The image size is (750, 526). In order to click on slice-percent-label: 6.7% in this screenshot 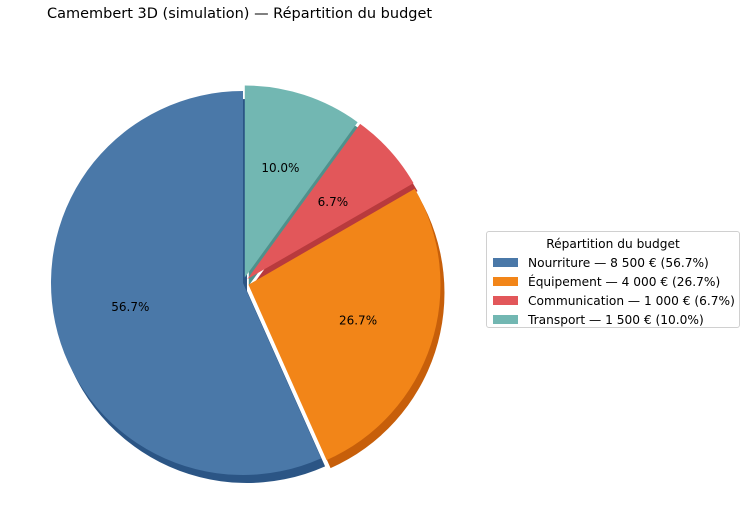, I will do `click(333, 202)`.